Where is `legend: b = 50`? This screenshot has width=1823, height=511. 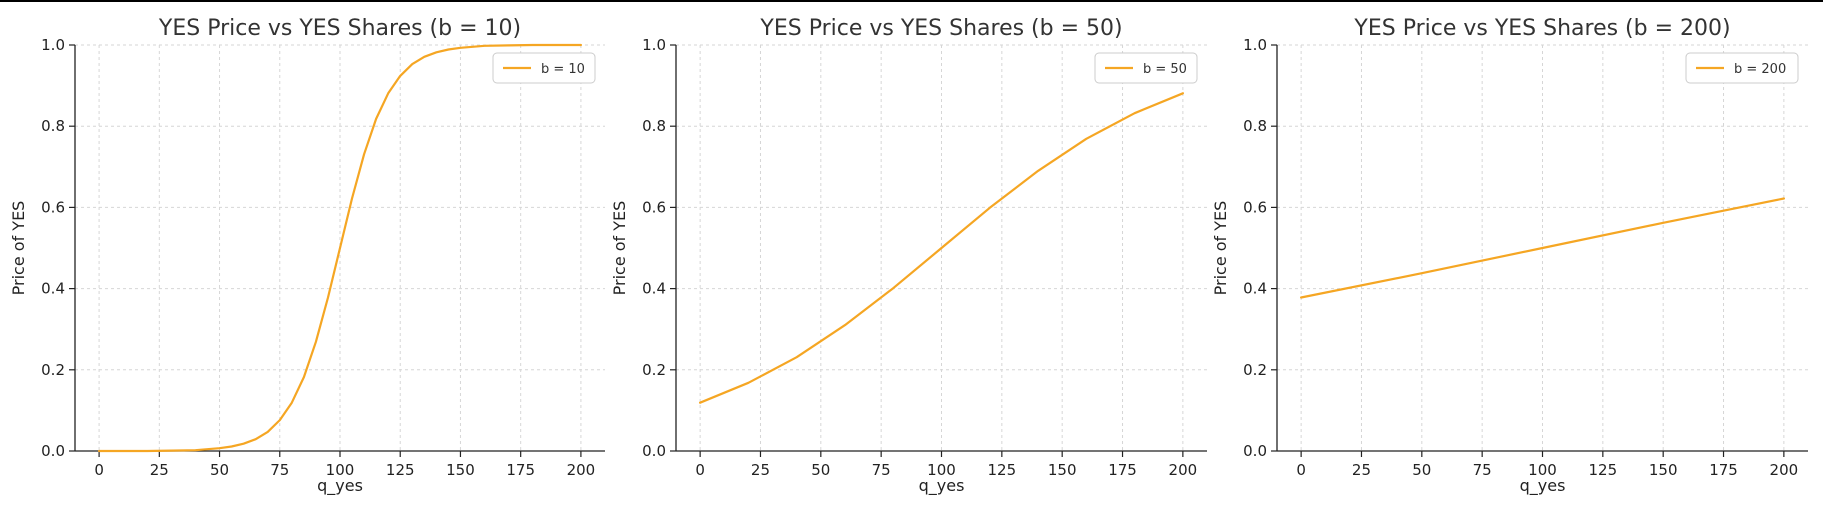 legend: b = 50 is located at coordinates (1146, 68).